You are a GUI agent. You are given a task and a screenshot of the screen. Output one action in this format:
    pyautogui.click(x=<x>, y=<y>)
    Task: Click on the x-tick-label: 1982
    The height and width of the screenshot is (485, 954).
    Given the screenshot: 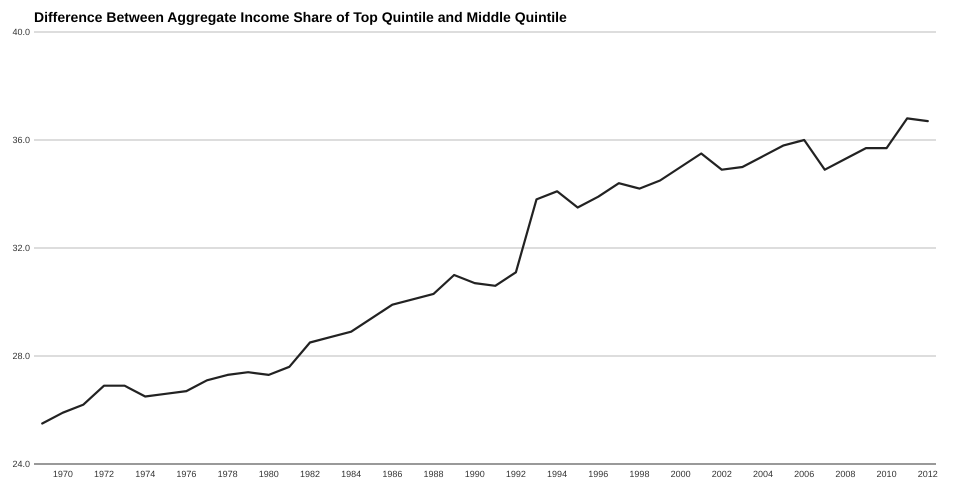 What is the action you would take?
    pyautogui.click(x=310, y=474)
    